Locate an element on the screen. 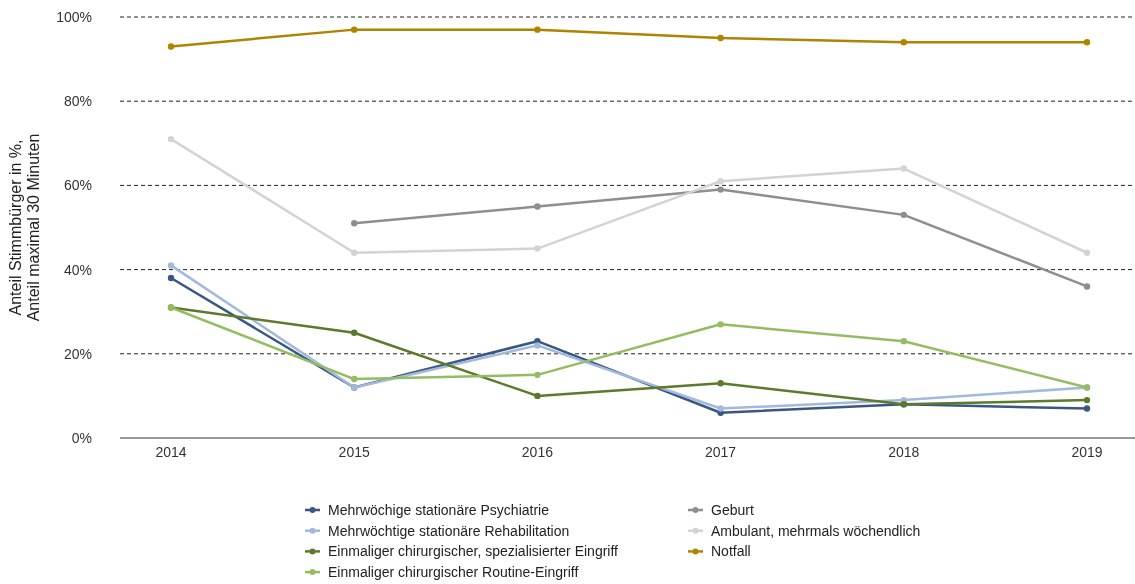  y-tick-label: 60% is located at coordinates (77, 185).